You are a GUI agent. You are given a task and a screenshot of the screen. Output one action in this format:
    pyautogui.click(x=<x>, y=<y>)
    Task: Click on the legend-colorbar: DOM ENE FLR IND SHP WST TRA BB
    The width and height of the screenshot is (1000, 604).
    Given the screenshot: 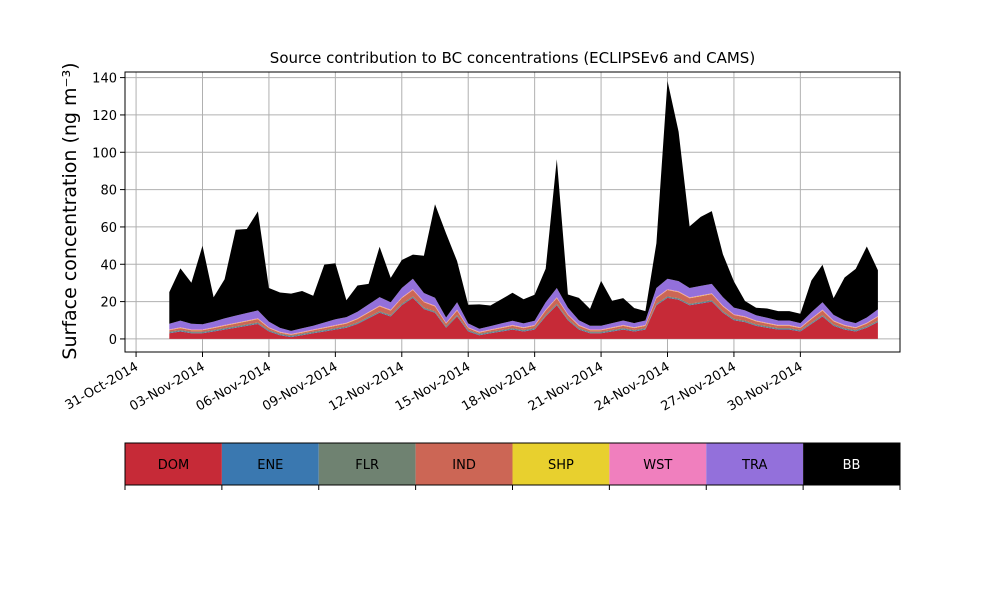 What is the action you would take?
    pyautogui.click(x=512, y=466)
    